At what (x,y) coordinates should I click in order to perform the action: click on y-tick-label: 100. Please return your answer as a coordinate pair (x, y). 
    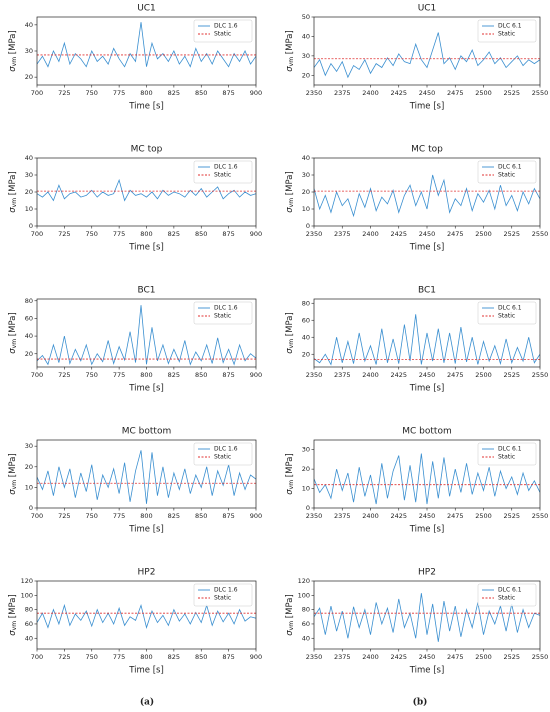
    Looking at the image, I should click on (304, 595).